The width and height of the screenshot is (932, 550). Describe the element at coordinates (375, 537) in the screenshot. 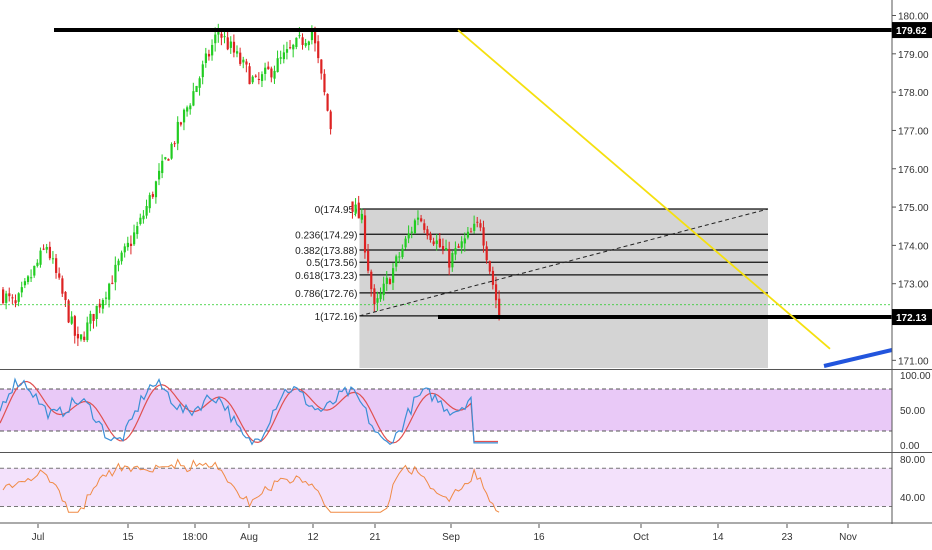

I see `date-tick-label: 21` at that location.